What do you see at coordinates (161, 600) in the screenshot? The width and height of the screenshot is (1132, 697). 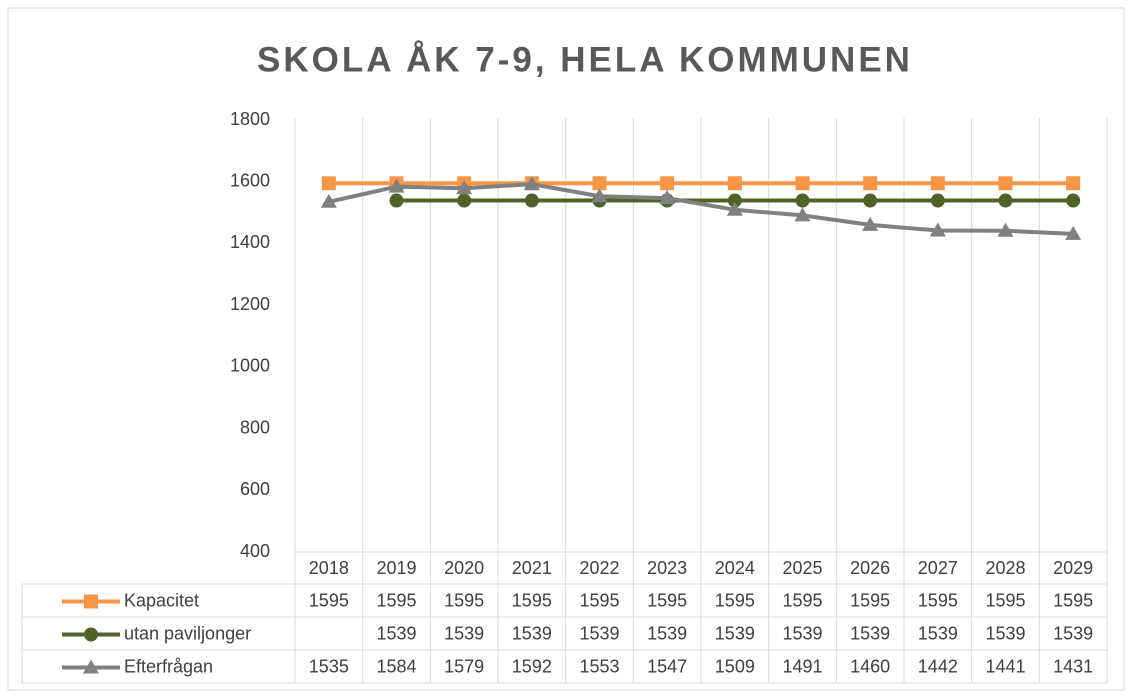 I see `legend-label: Kapacitet` at bounding box center [161, 600].